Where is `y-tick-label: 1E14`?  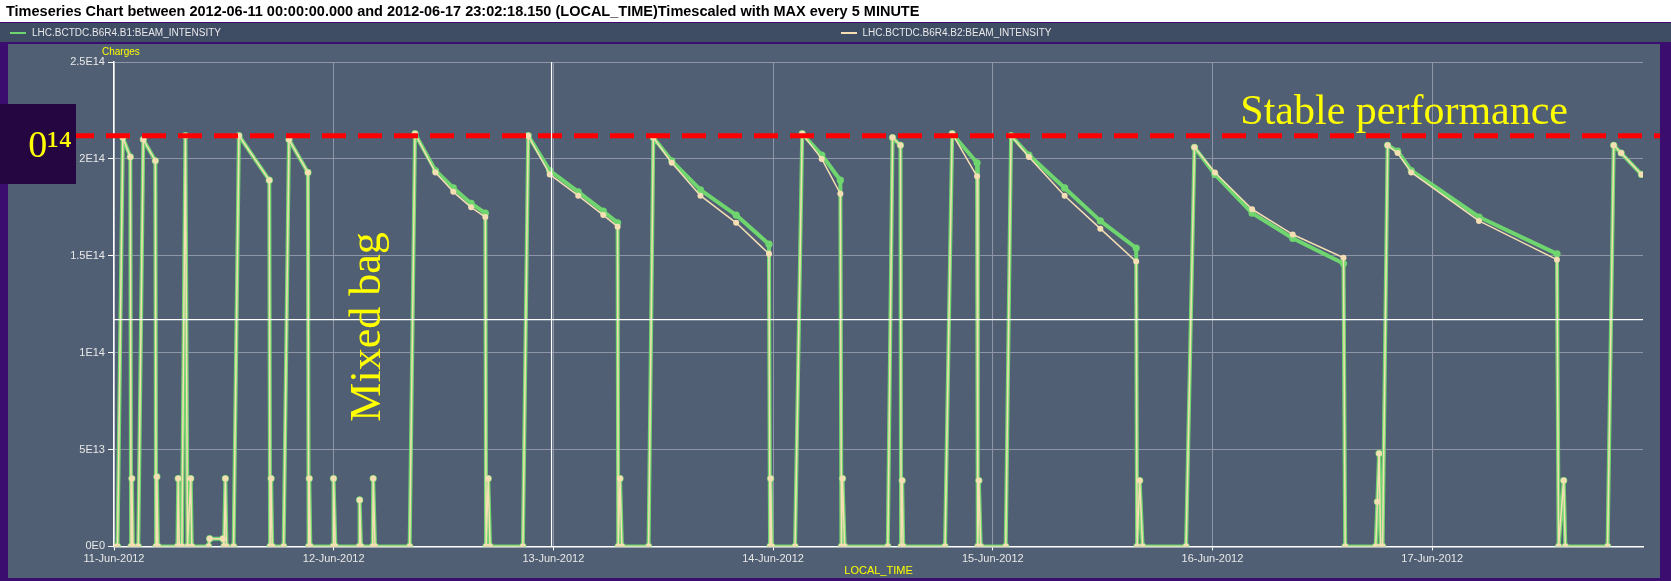
y-tick-label: 1E14 is located at coordinates (92, 351).